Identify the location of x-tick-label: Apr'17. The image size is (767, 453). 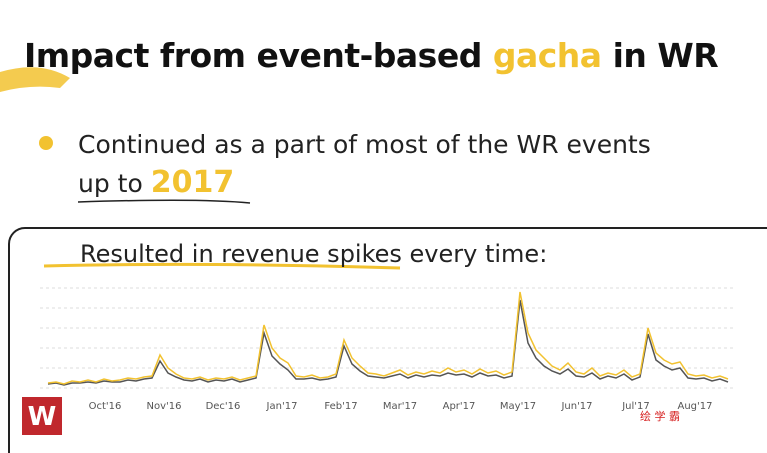
(459, 406).